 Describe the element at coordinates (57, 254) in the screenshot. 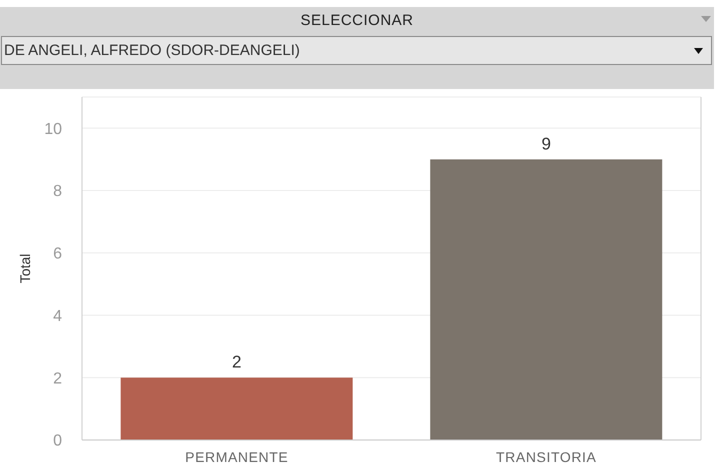

I see `y-tick-label: 6` at that location.